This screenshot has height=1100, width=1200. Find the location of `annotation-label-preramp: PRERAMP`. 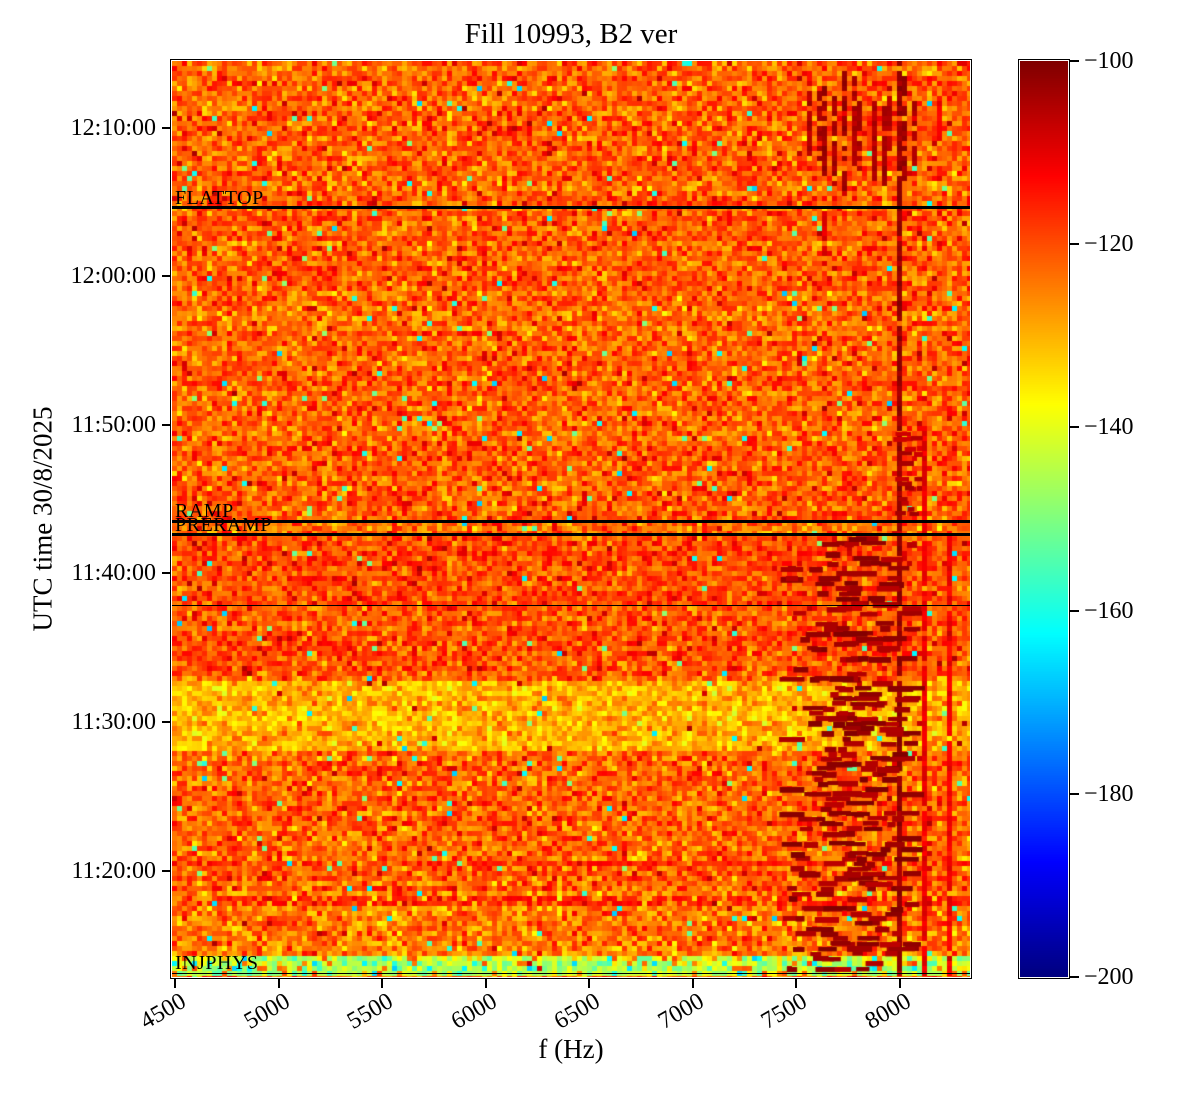

annotation-label-preramp: PRERAMP is located at coordinates (223, 524).